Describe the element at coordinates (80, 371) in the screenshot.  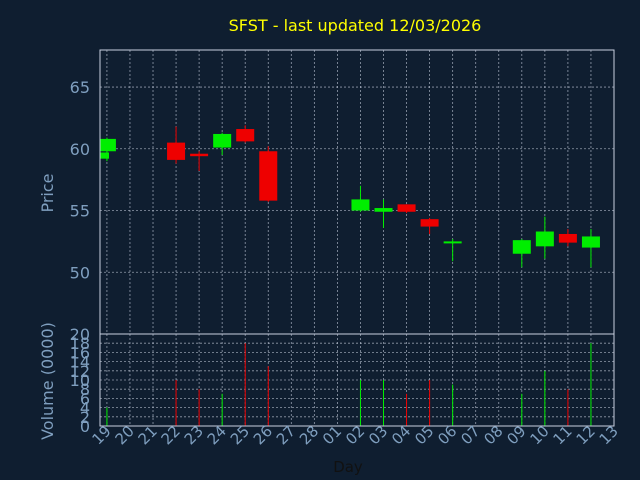
I see `volume-tick-label: 12` at that location.